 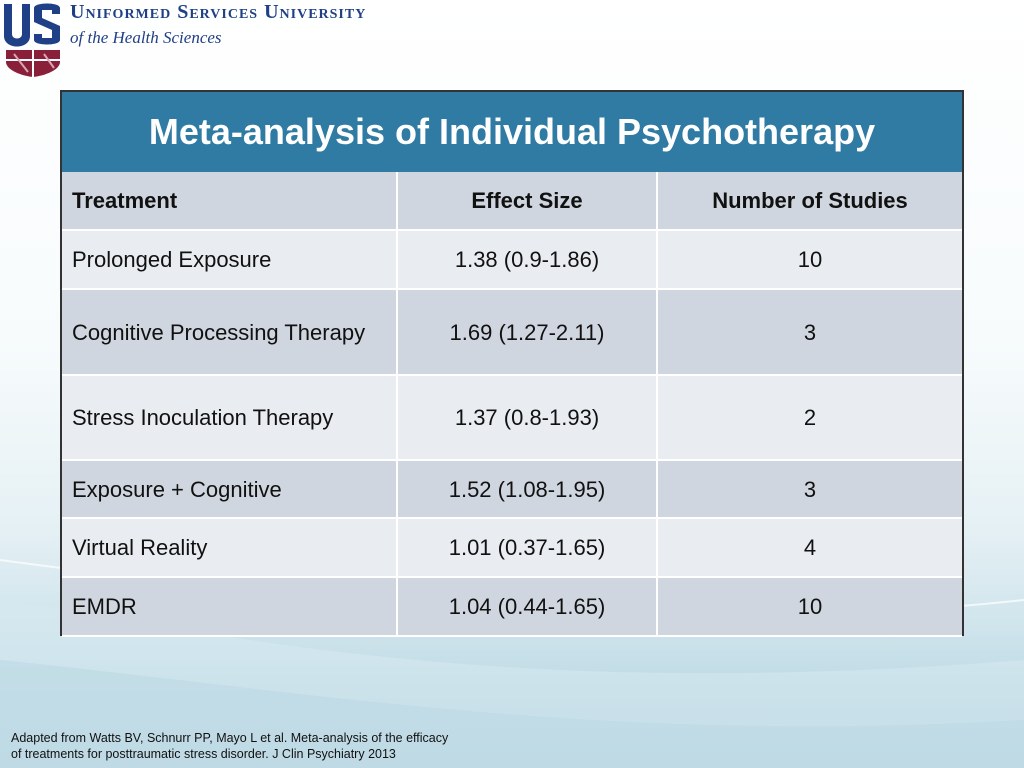 What do you see at coordinates (230, 418) in the screenshot?
I see `treatment-cell: Stress Inoculation Therapy` at bounding box center [230, 418].